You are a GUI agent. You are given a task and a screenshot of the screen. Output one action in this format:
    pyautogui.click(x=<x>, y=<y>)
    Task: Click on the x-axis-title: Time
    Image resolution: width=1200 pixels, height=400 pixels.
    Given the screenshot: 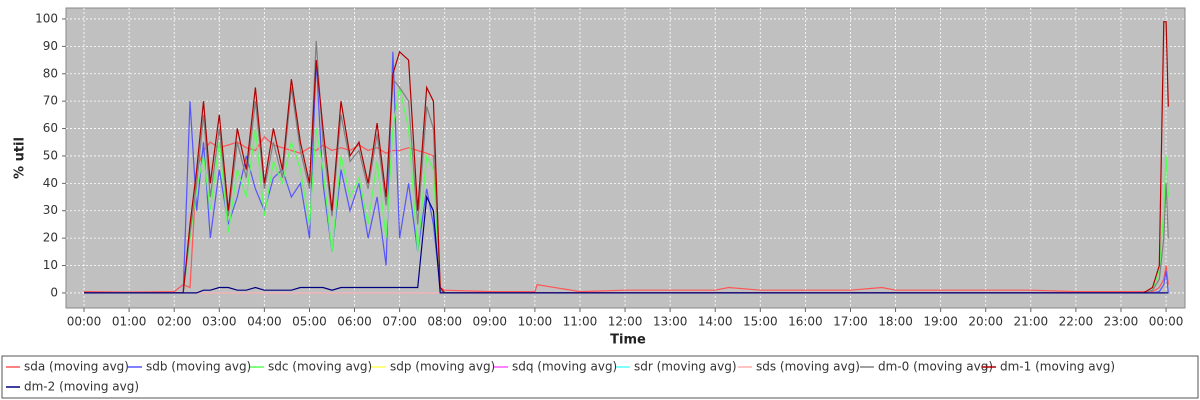 What is the action you would take?
    pyautogui.click(x=628, y=340)
    